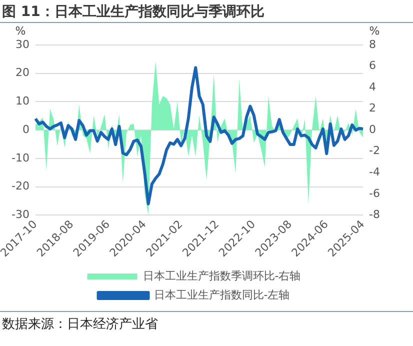 The height and width of the screenshot is (346, 413). Describe the element at coordinates (222, 295) in the screenshot. I see `legend-label: 日本工业生产指数同比-左轴` at that location.